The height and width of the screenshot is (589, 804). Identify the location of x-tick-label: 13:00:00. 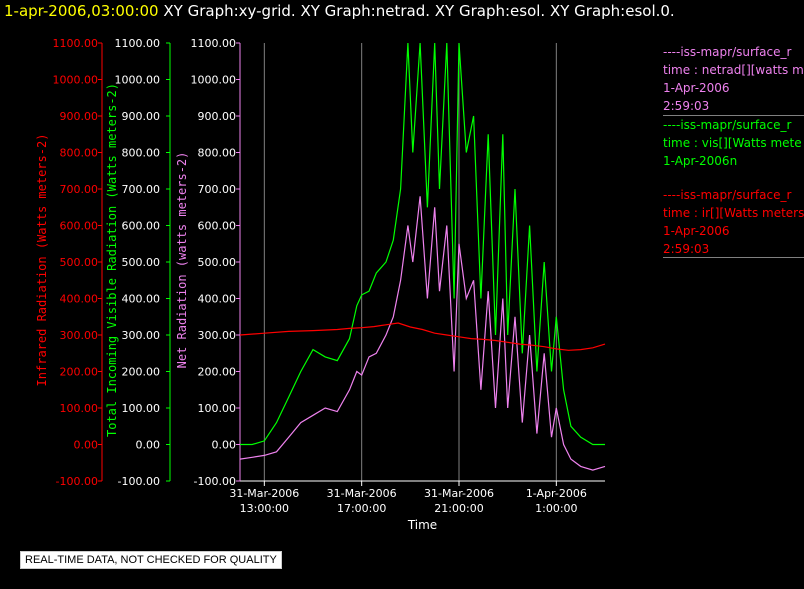
(264, 508).